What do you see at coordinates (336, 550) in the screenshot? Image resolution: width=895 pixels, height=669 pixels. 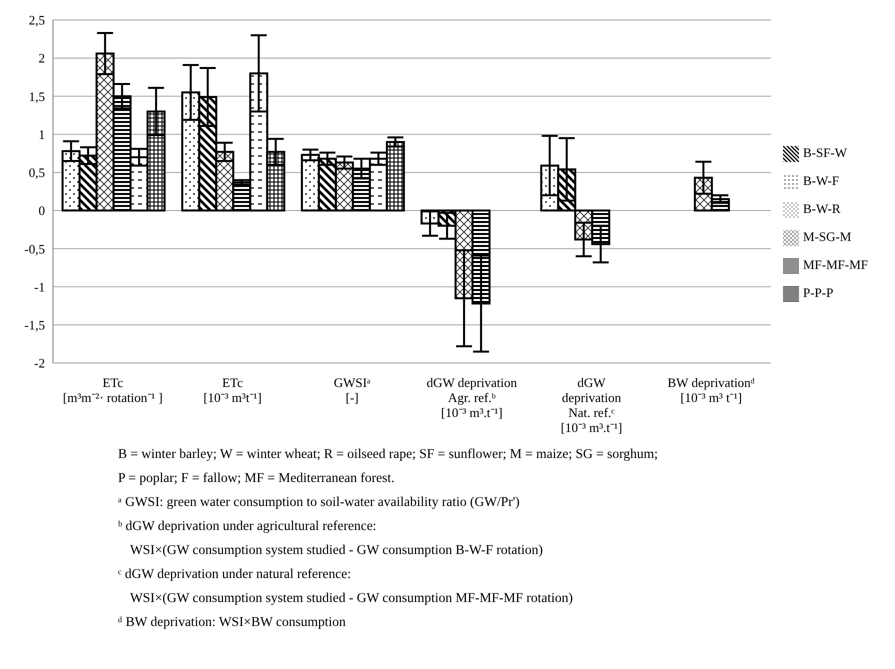 I see `text: WSI×(GW consumption system studied - GW consumption B-W-F rotation)` at bounding box center [336, 550].